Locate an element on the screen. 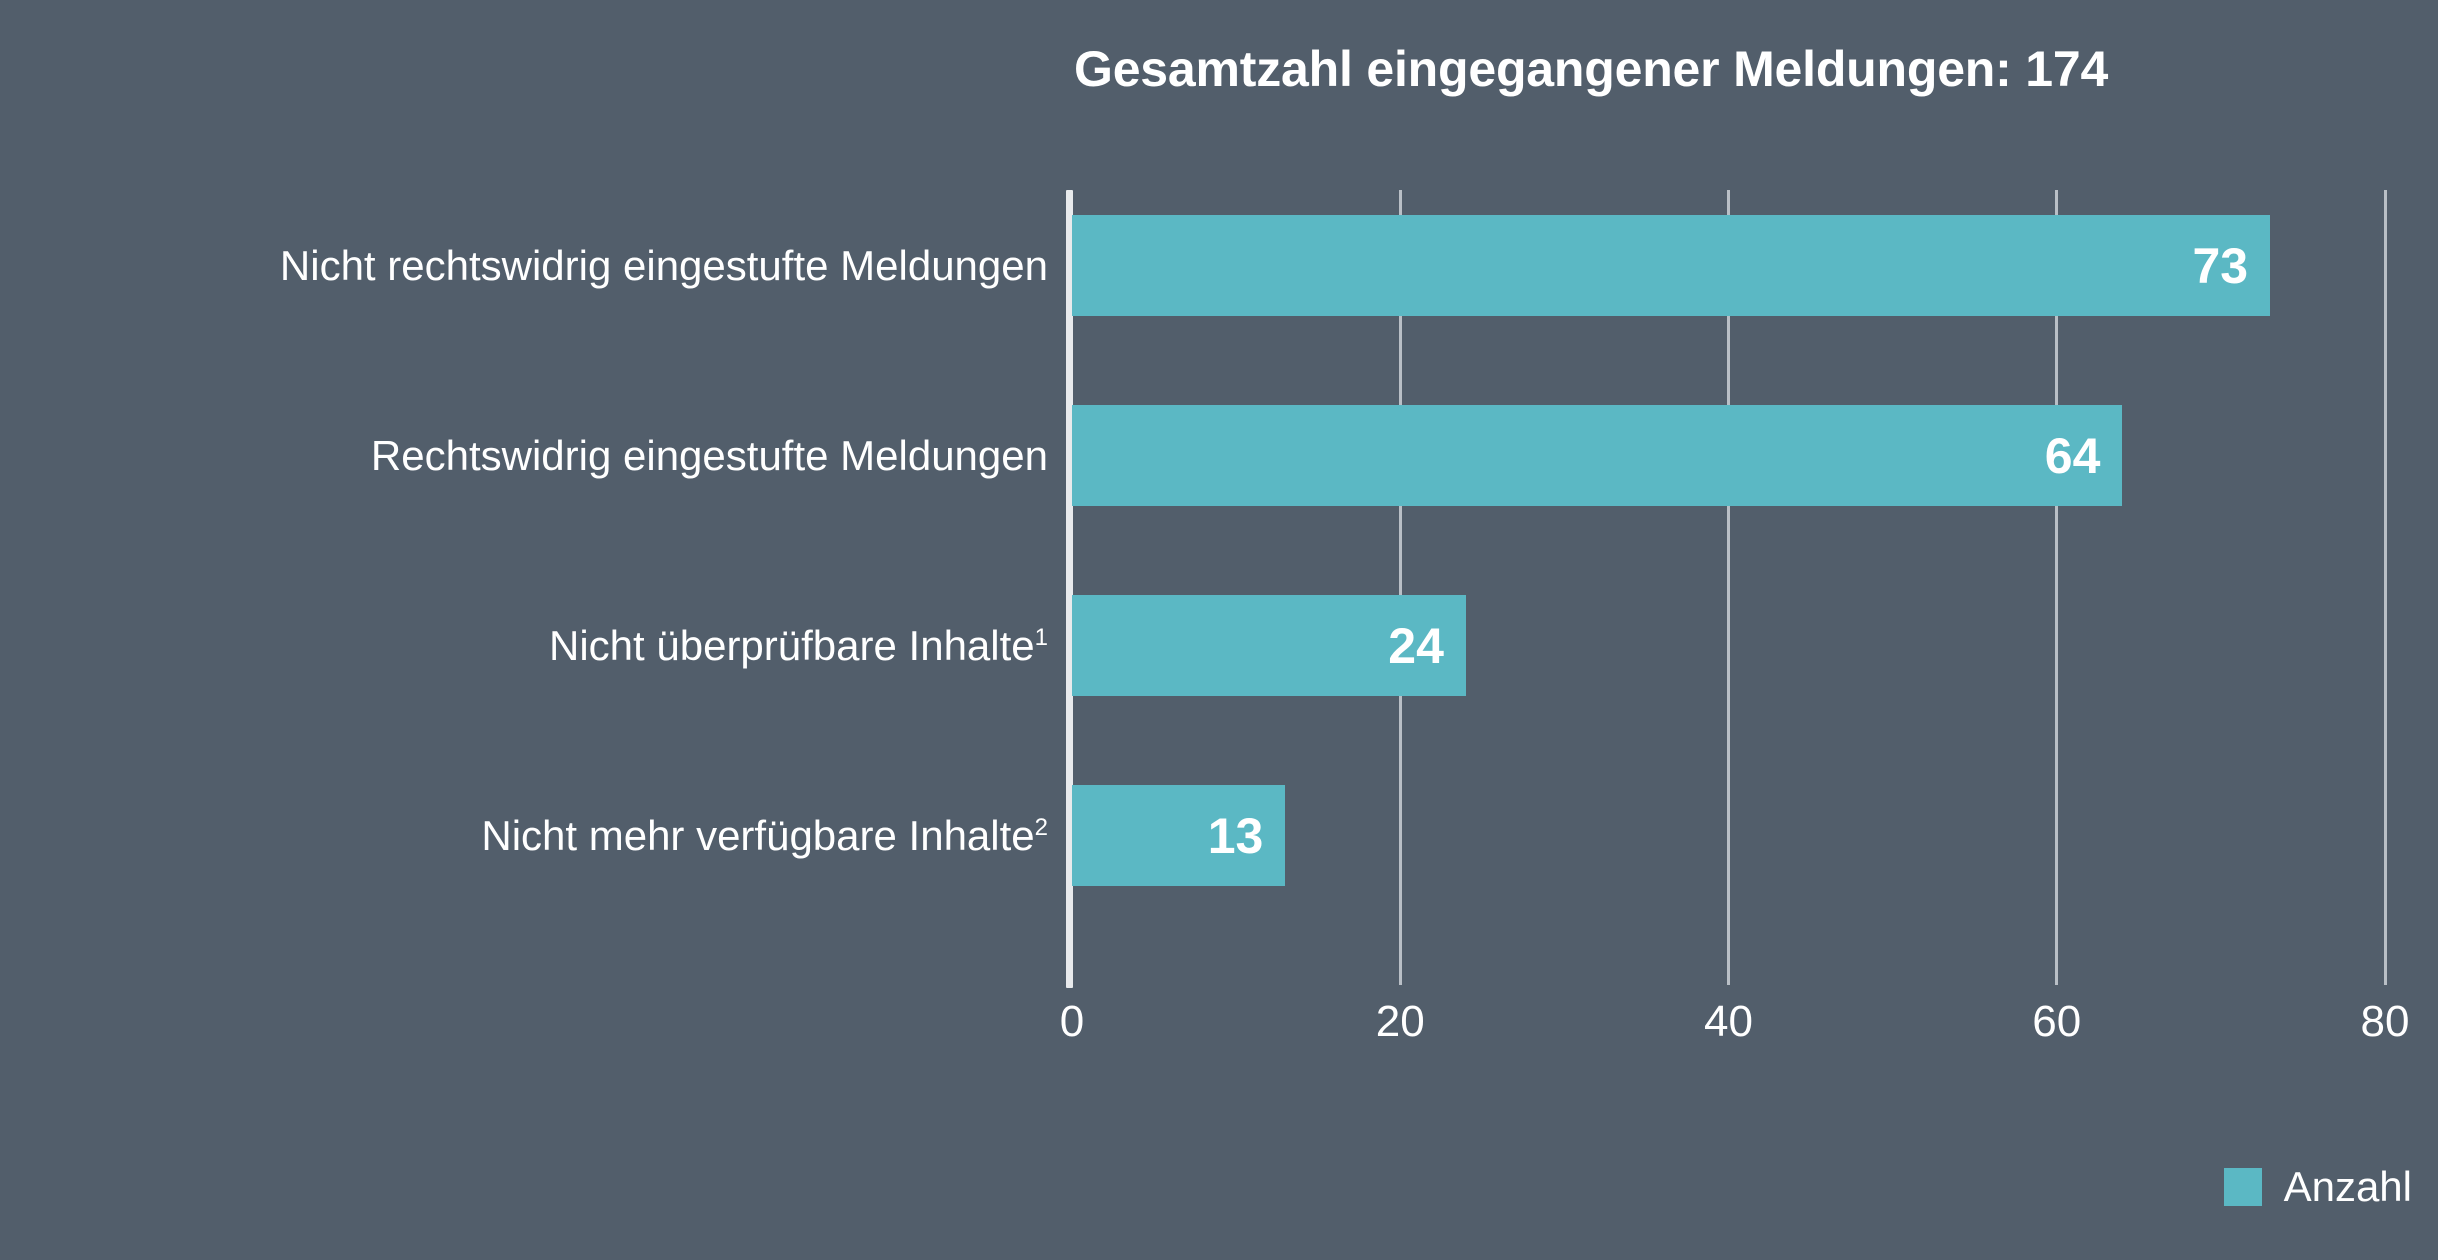 This screenshot has width=2438, height=1260. category-label-3: Nicht überprüfbare Inhalte1 is located at coordinates (798, 645).